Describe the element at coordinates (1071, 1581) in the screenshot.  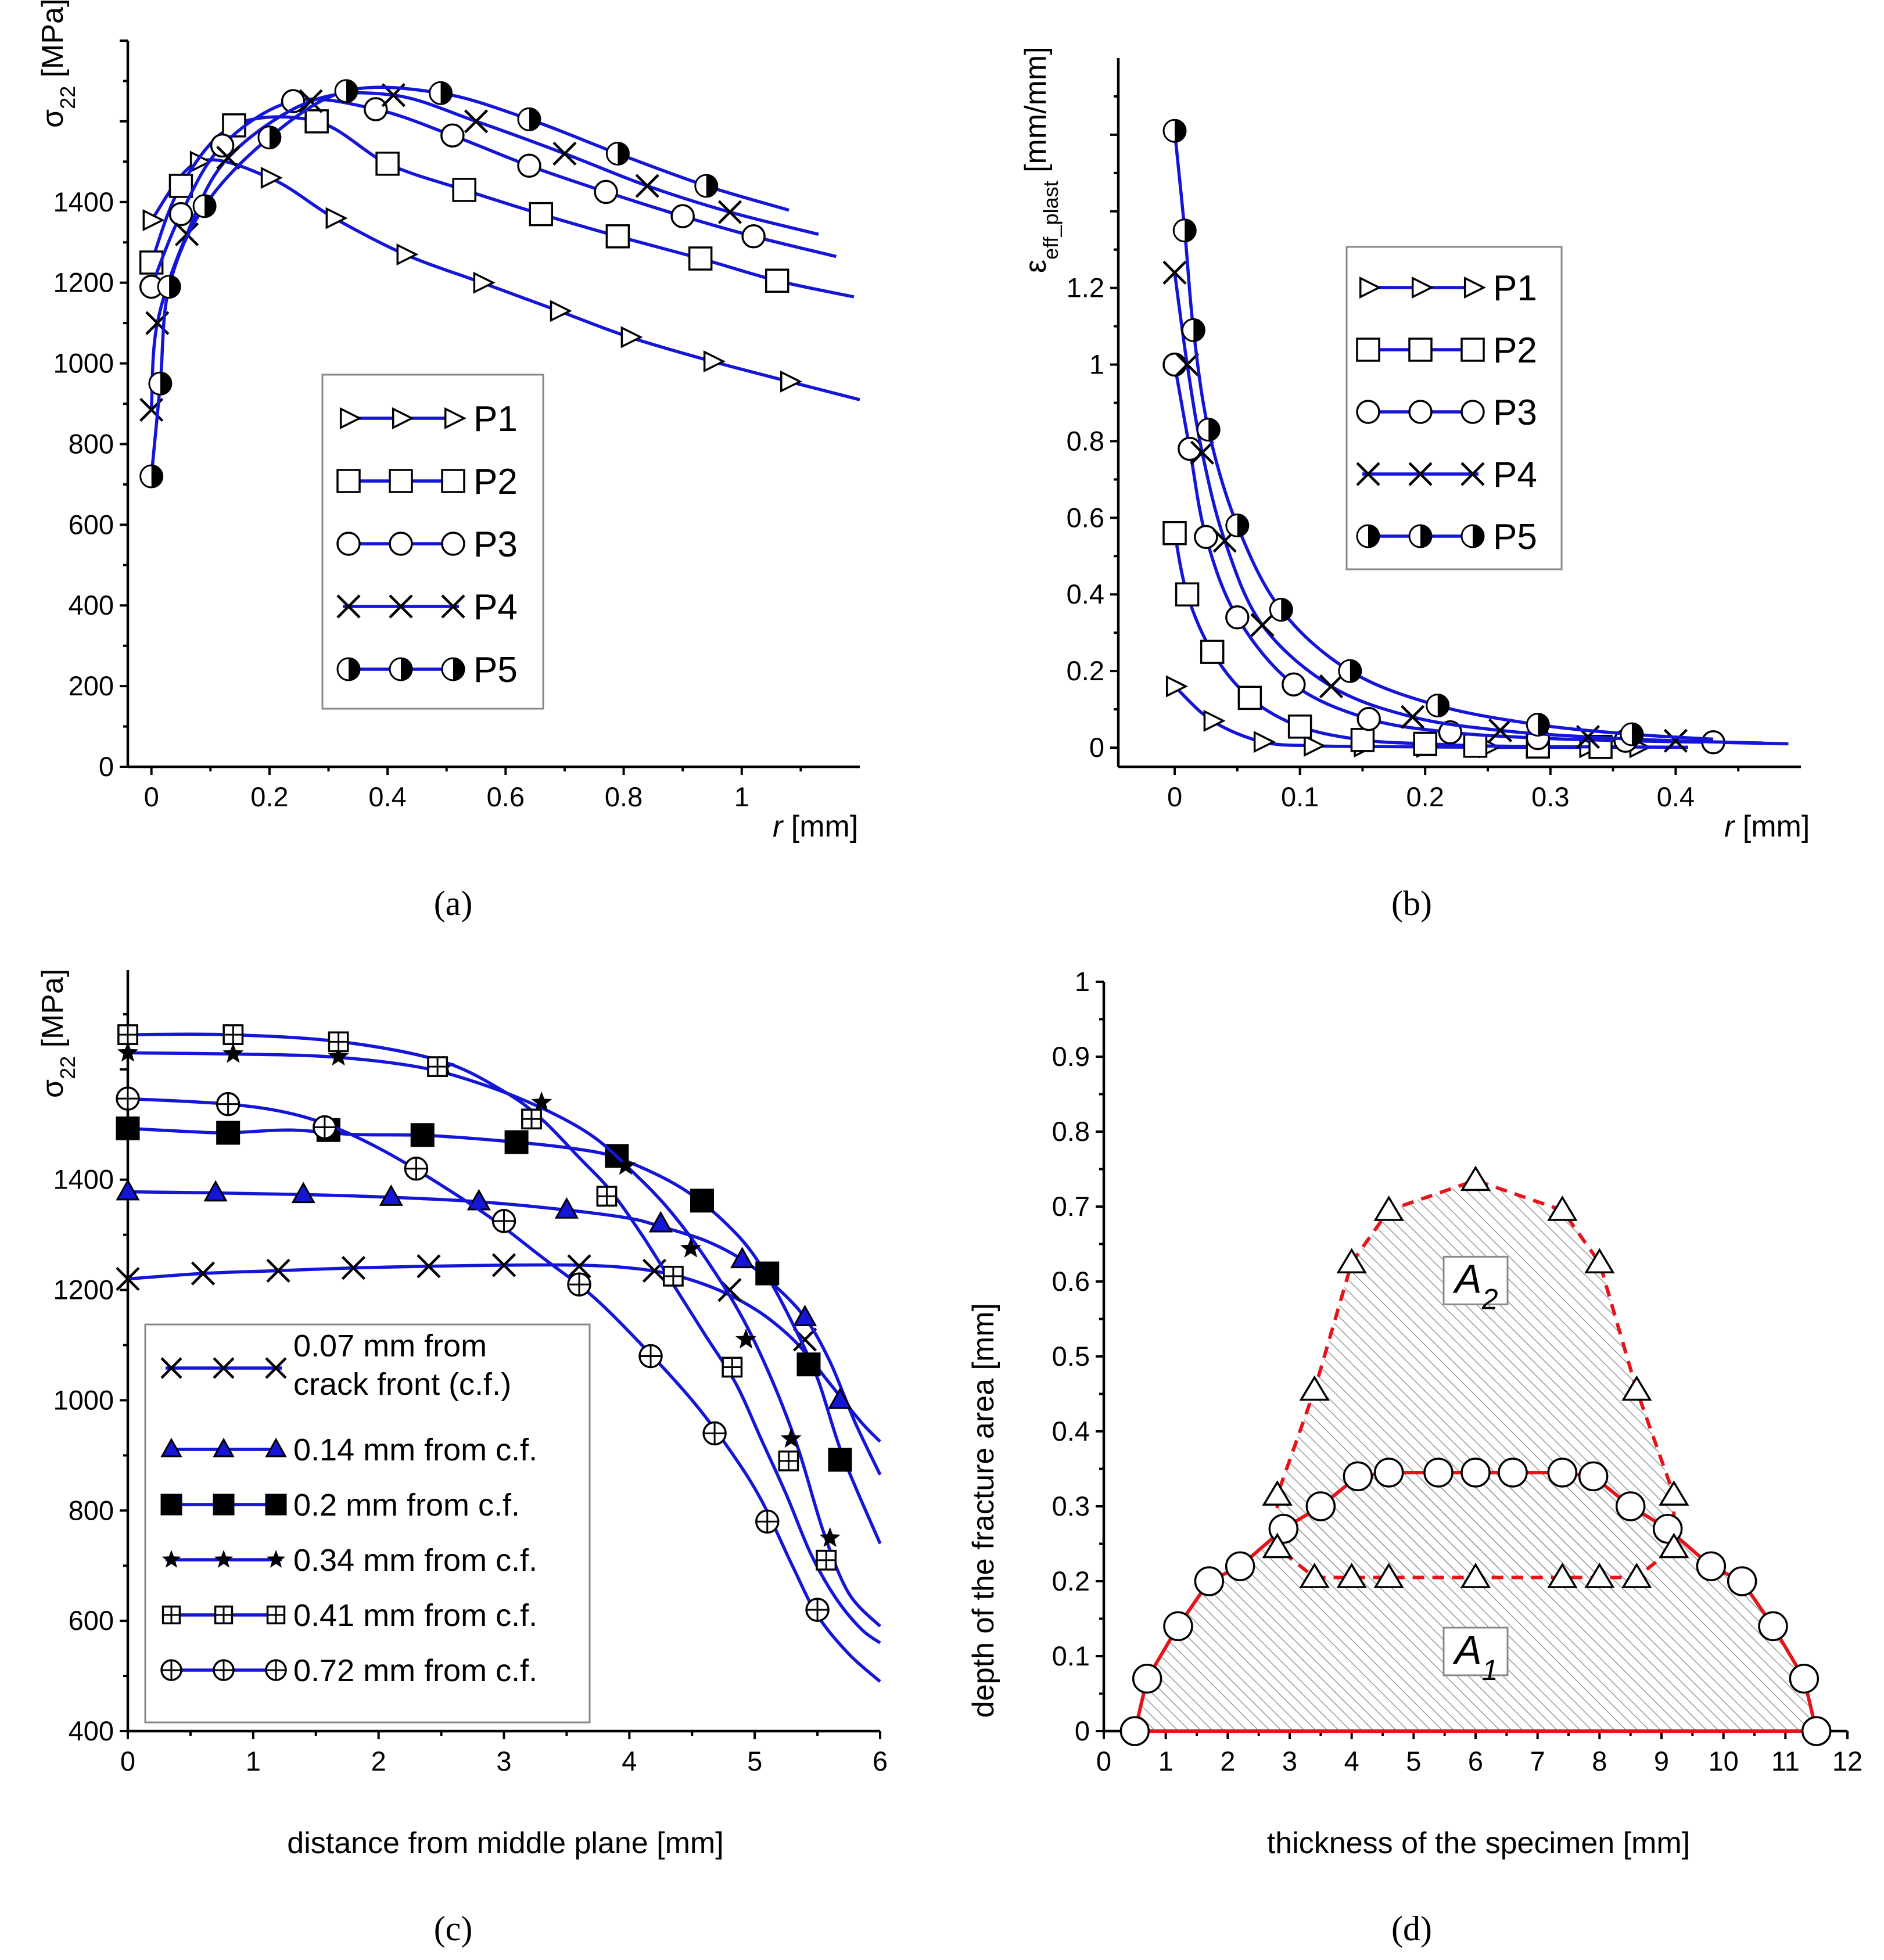
I see `chart-d-ytick-label: 0.2` at that location.